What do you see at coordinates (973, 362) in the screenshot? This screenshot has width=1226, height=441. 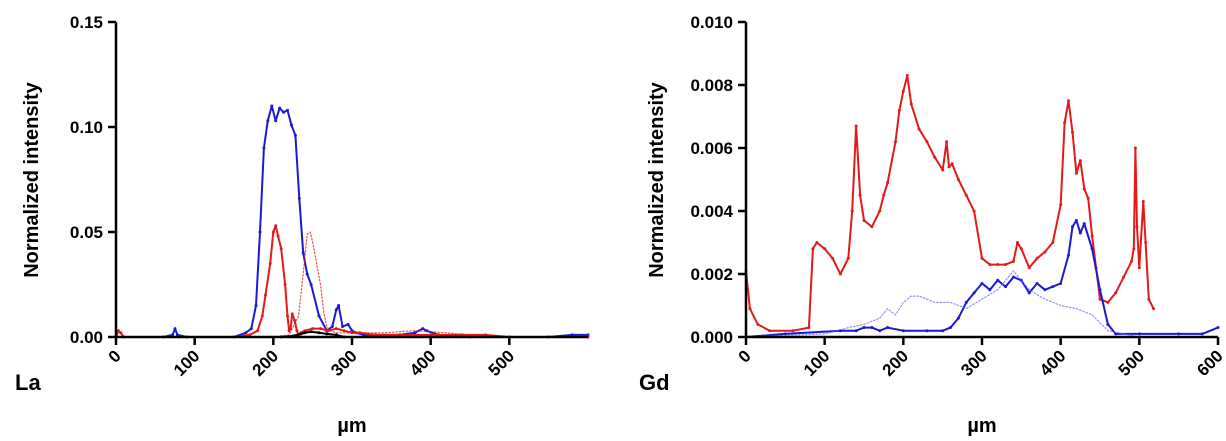 I see `x-tick-label: 300` at bounding box center [973, 362].